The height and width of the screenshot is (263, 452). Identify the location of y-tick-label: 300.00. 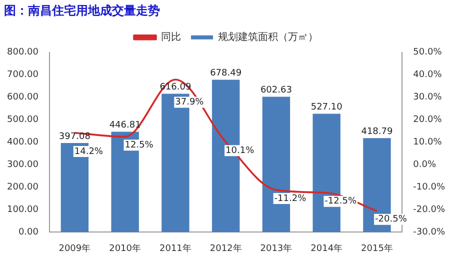
(22, 165).